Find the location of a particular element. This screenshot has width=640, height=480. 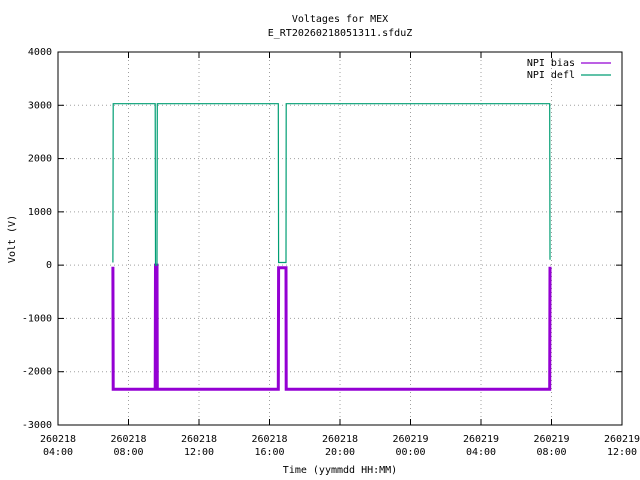

legend-label: NPI bias is located at coordinates (551, 63).